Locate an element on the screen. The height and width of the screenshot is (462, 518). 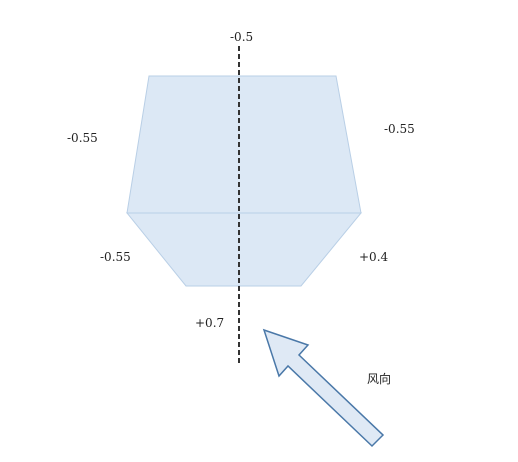
building-lower-section is located at coordinates (244, 249).